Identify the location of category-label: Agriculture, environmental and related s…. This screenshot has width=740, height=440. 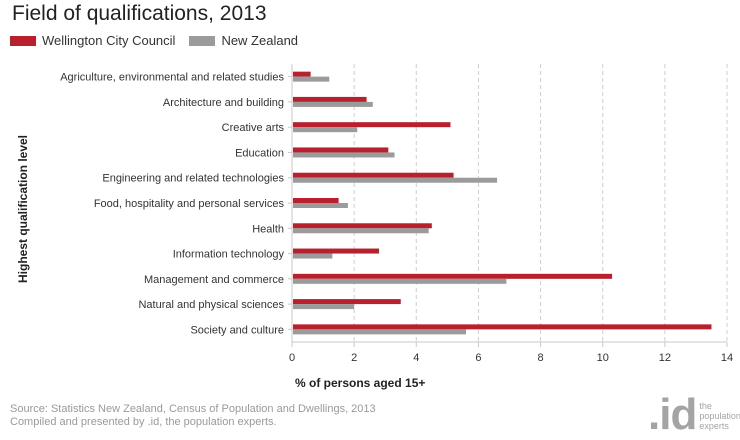
(172, 78).